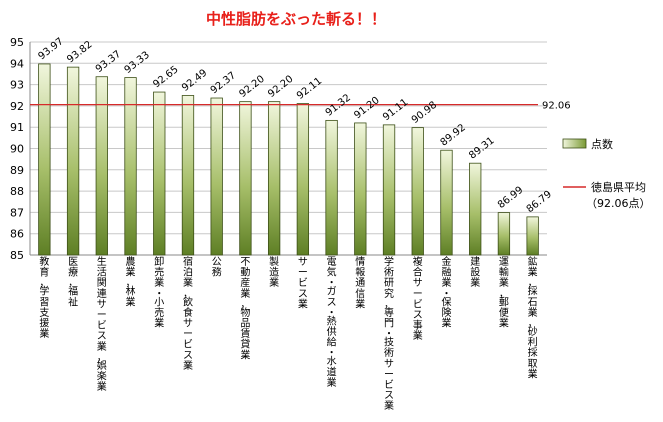  I want to click on y-tick-label: 87, so click(17, 212).